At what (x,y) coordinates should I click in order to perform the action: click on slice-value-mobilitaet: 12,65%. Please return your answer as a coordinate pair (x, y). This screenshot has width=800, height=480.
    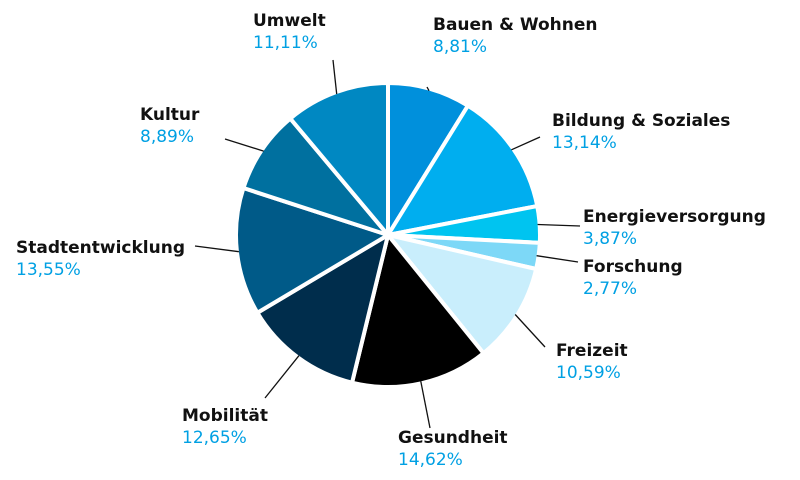
    Looking at the image, I should click on (214, 438).